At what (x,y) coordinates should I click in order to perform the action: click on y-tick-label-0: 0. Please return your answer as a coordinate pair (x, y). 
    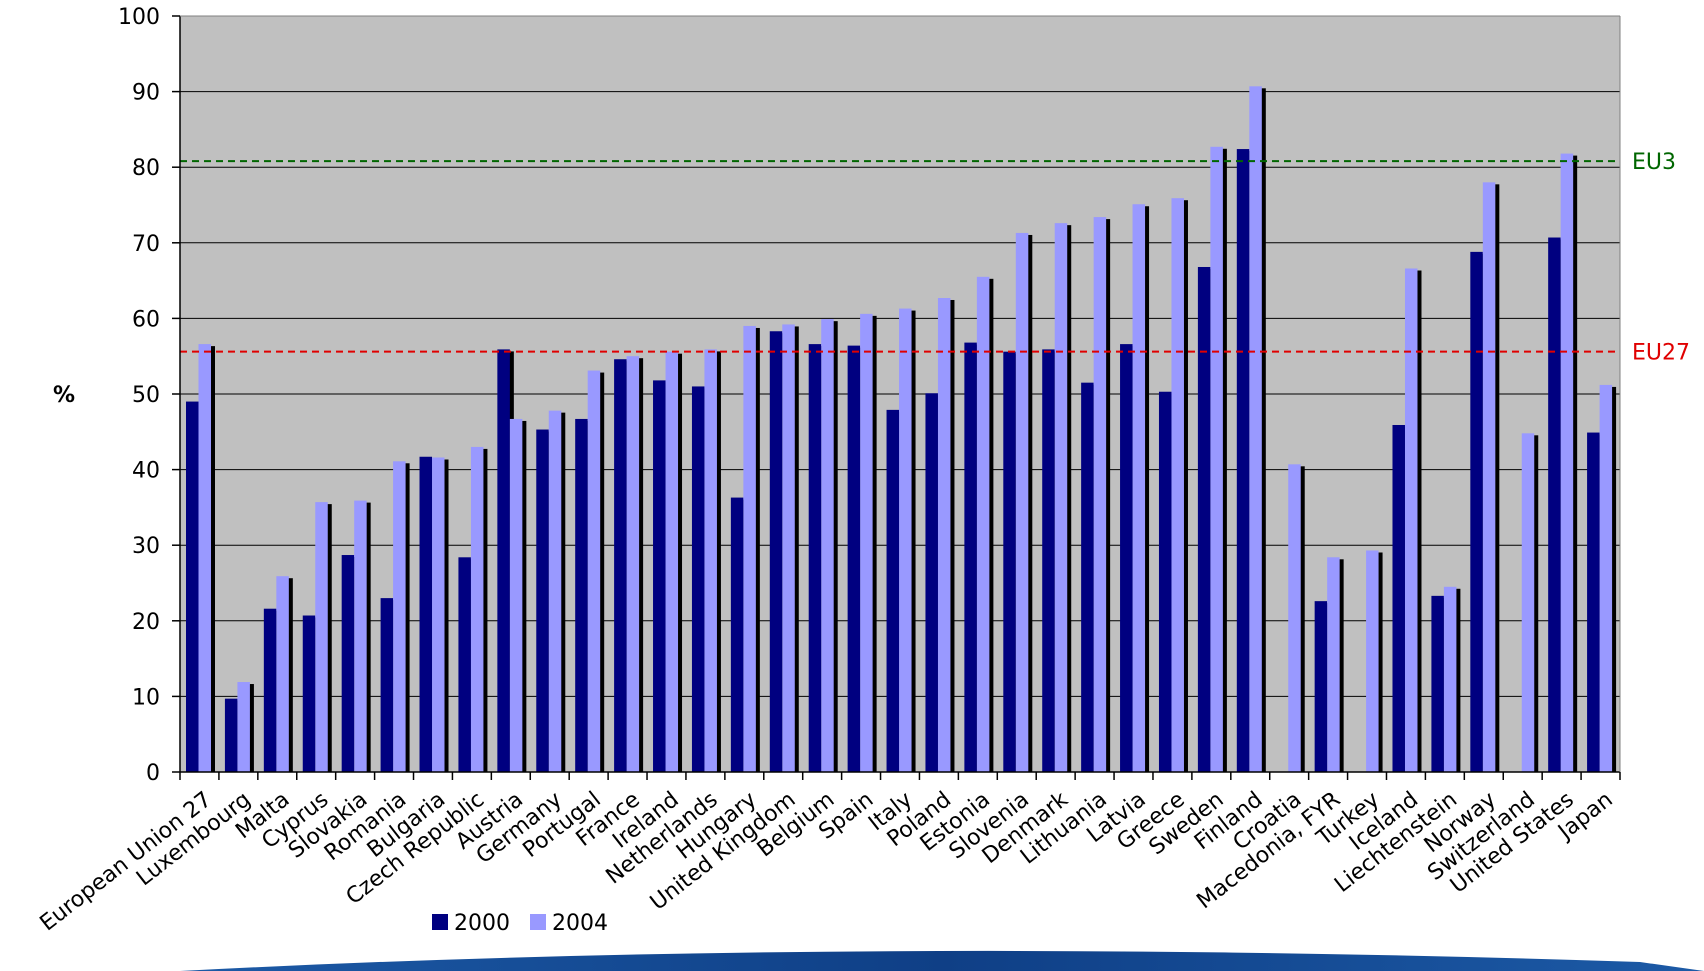
    Looking at the image, I should click on (153, 773).